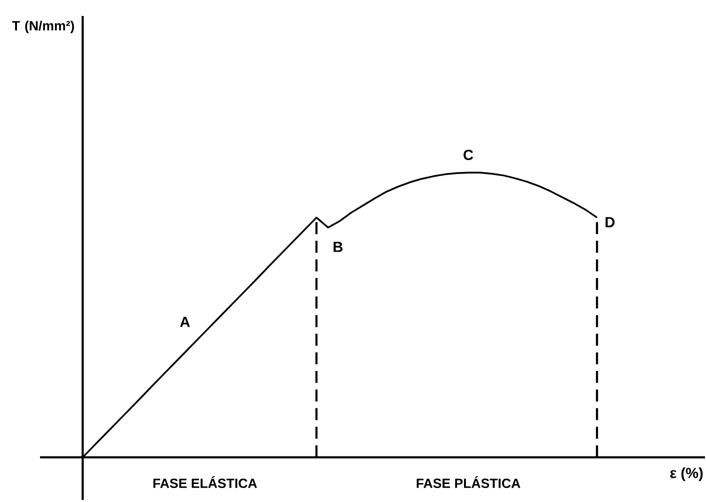 This screenshot has height=502, width=706. Describe the element at coordinates (338, 247) in the screenshot. I see `annotation: B` at that location.